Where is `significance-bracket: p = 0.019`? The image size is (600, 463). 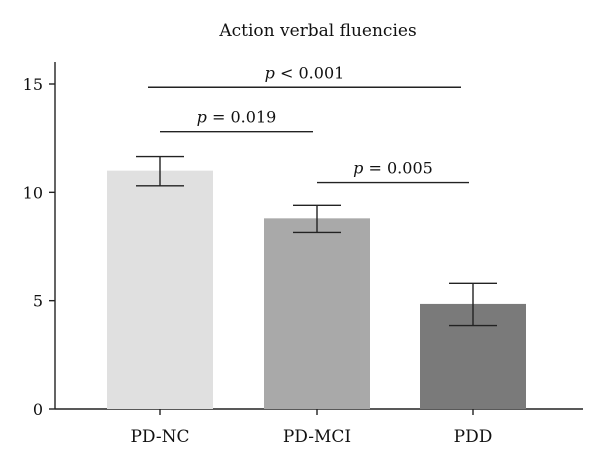 significance-bracket: p = 0.019 is located at coordinates (236, 120).